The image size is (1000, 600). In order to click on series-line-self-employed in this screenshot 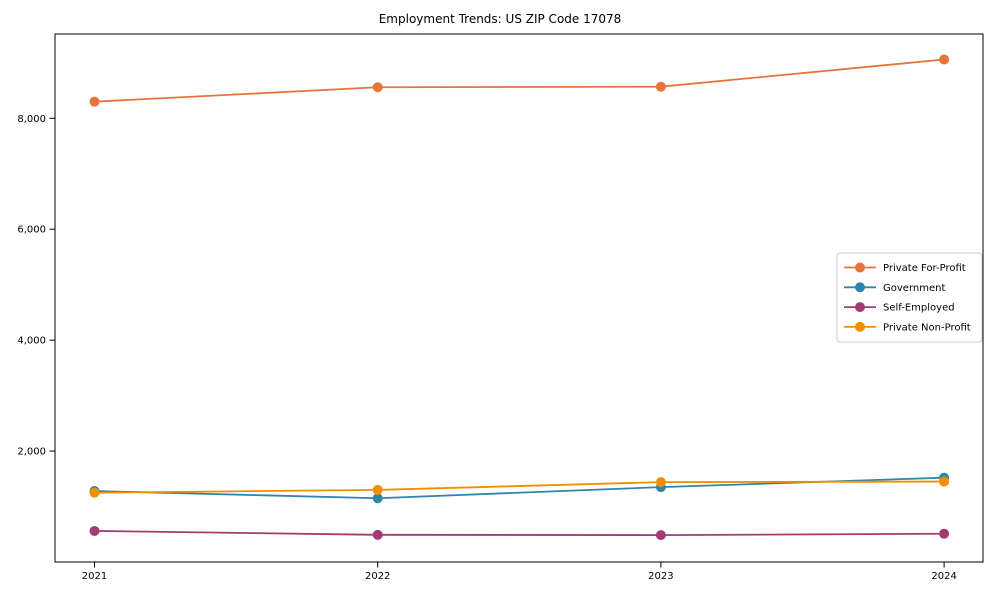, I will do `click(519, 533)`.